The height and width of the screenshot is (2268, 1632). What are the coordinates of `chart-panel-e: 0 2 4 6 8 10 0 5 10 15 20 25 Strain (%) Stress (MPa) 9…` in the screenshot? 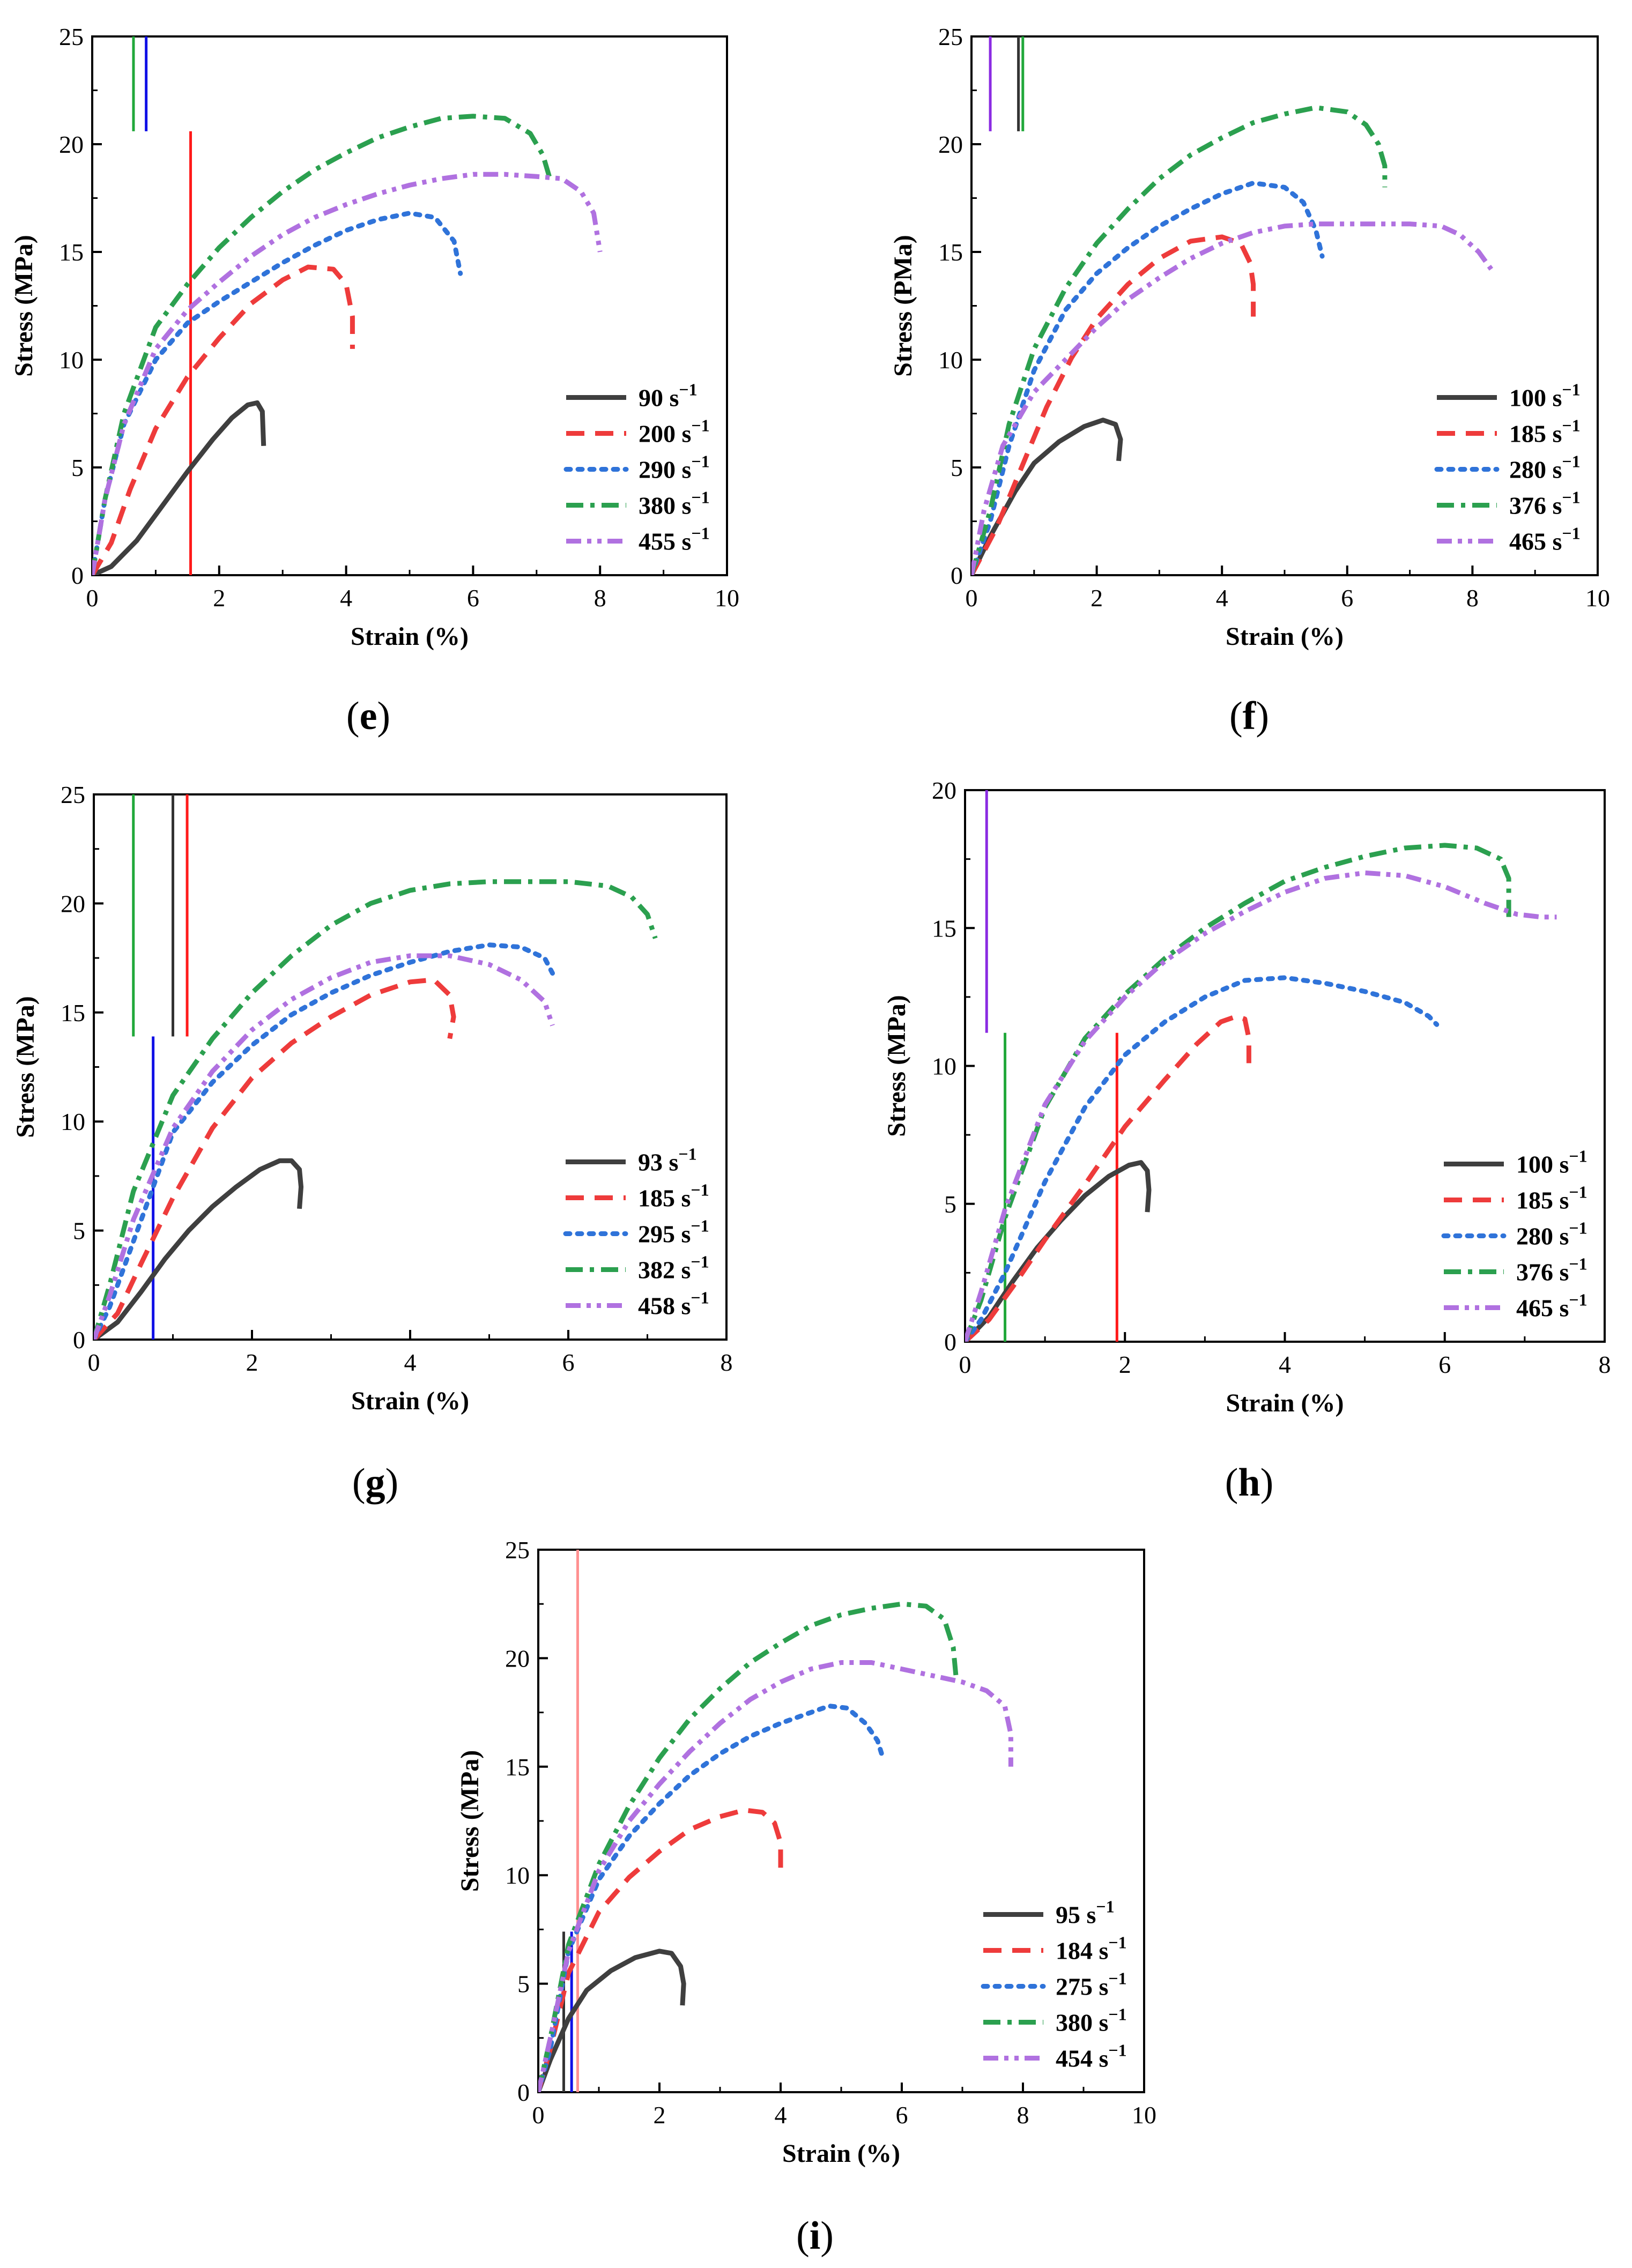 It's located at (374, 380).